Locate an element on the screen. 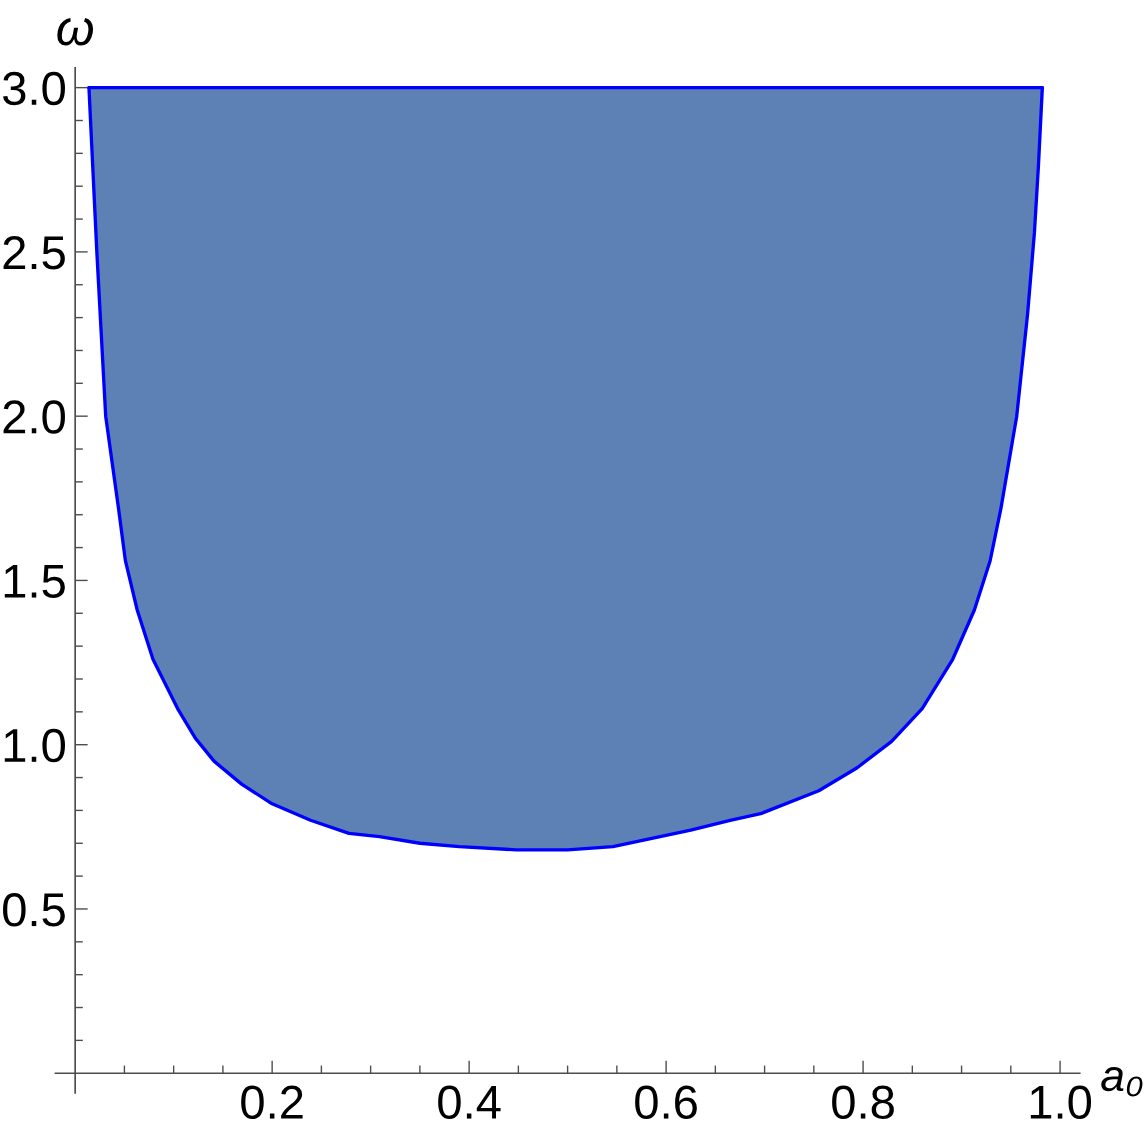 This screenshot has height=1136, width=1146. x-tick-label: 0.6 is located at coordinates (666, 1102).